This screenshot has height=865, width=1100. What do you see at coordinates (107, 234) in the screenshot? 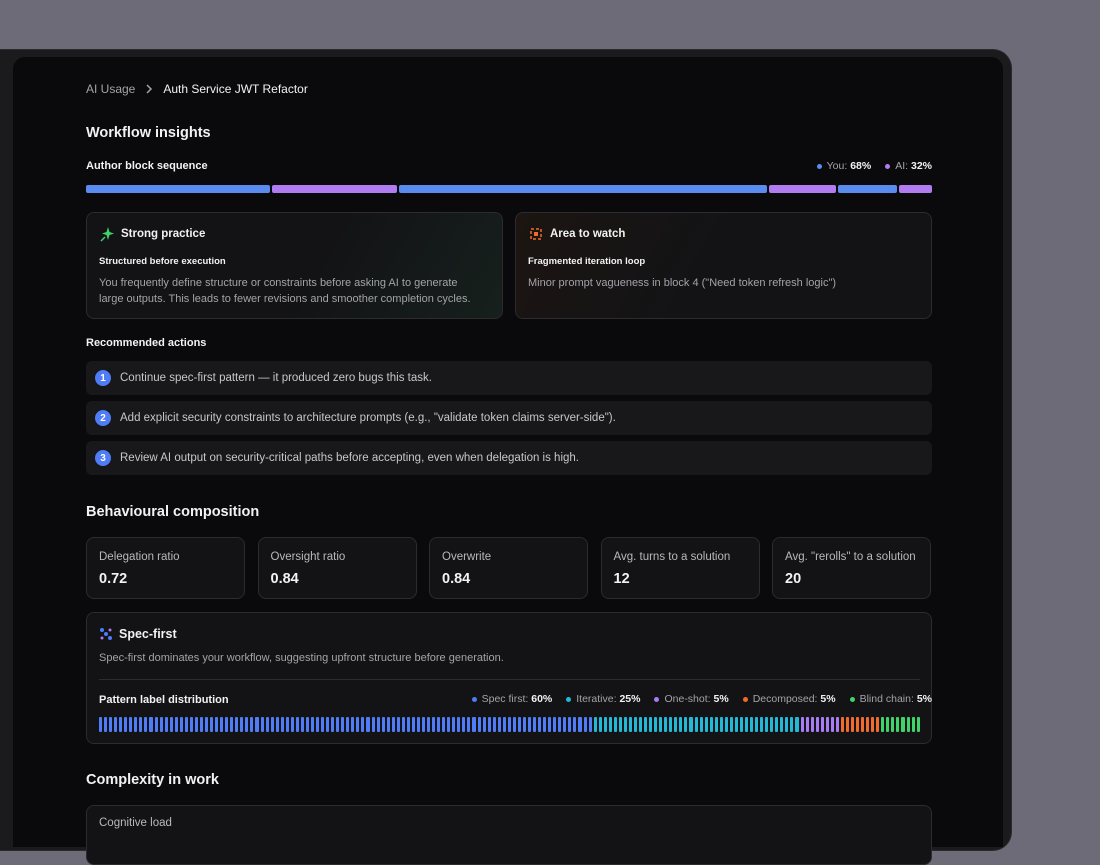
I see `sparkle-icon` at bounding box center [107, 234].